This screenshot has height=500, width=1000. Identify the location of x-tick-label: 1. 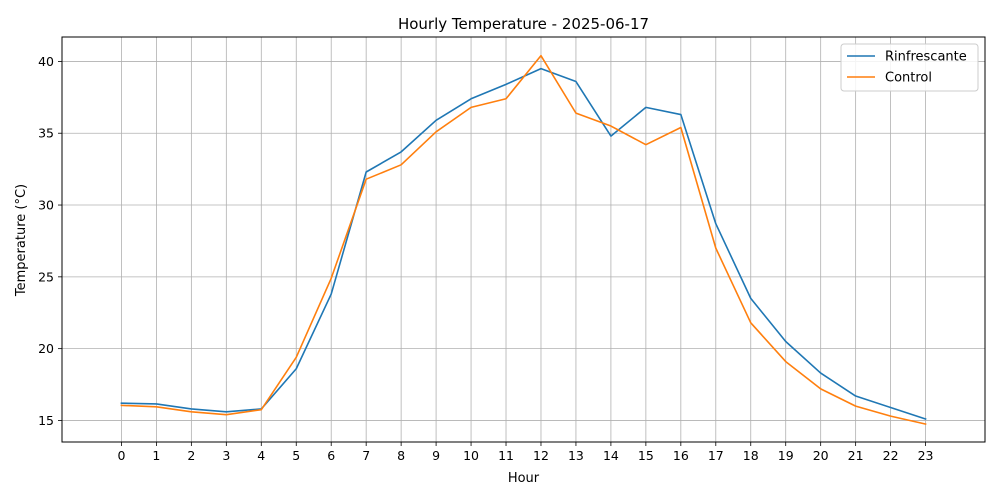
(156, 455).